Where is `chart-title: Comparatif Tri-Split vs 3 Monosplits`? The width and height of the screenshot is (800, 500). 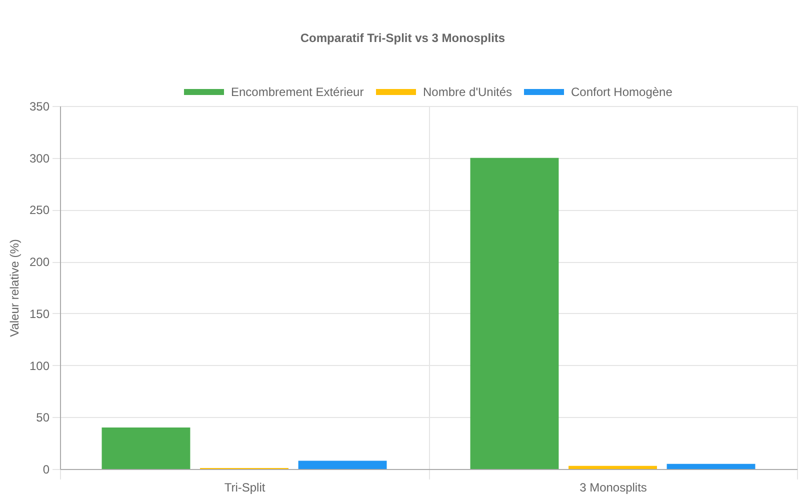
chart-title: Comparatif Tri-Split vs 3 Monosplits is located at coordinates (403, 38).